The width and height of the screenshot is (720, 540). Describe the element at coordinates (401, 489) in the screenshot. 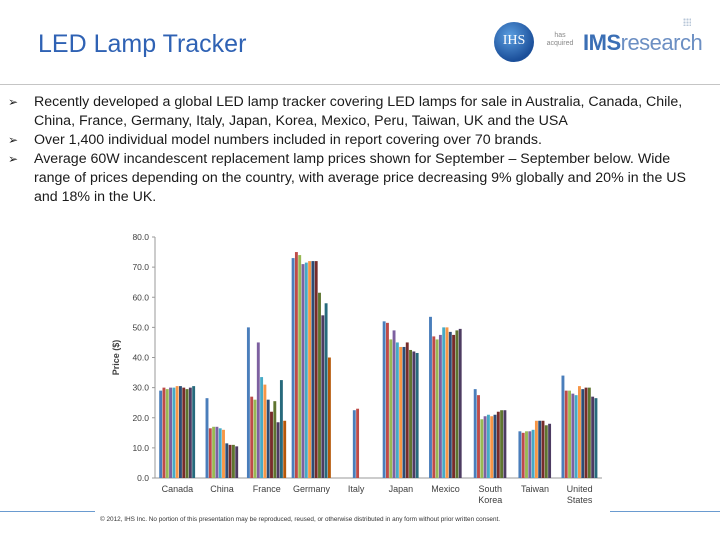

I see `x-tick-label: Japan` at that location.